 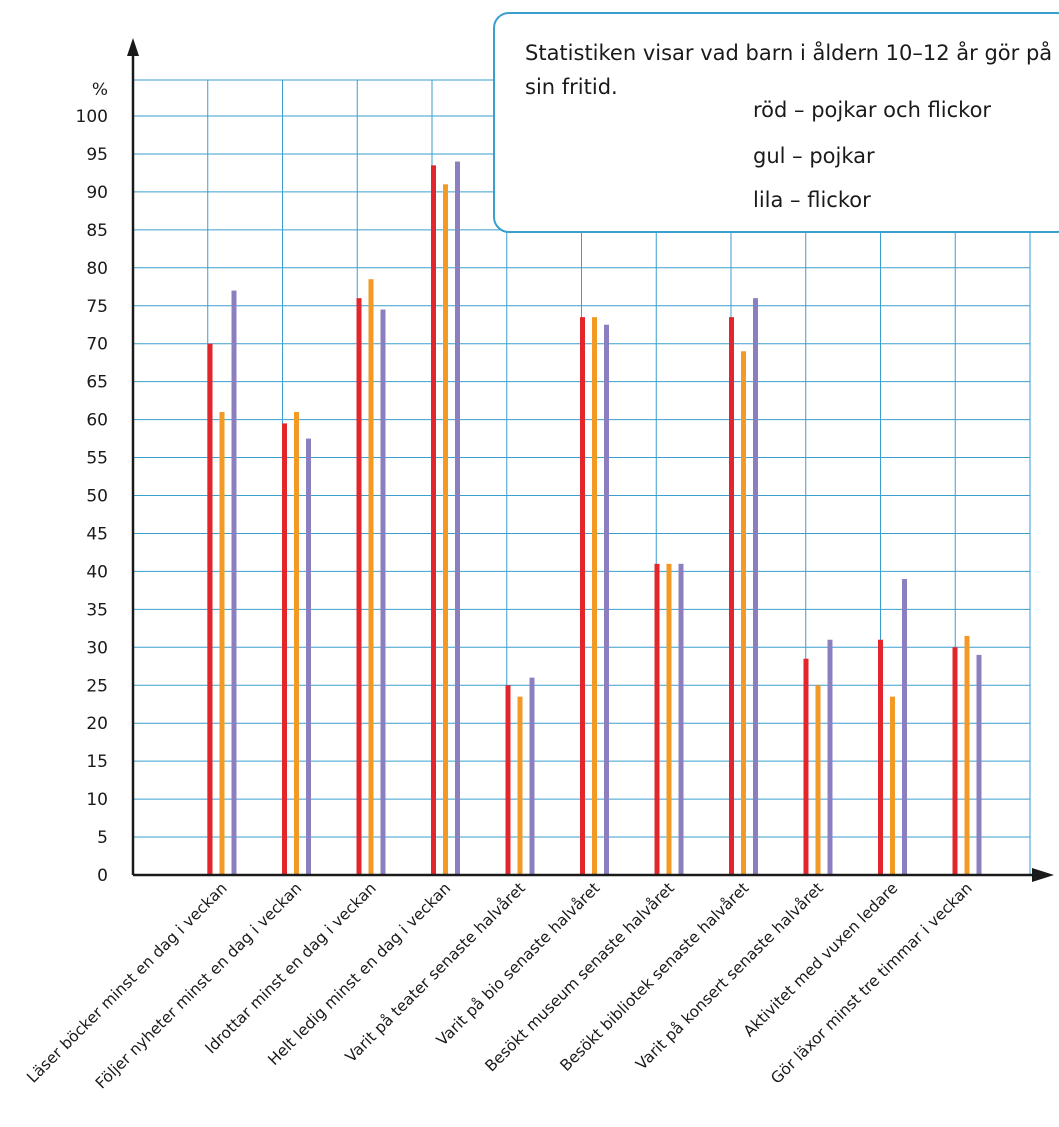 I want to click on y-tick-label: 20, so click(x=97, y=724).